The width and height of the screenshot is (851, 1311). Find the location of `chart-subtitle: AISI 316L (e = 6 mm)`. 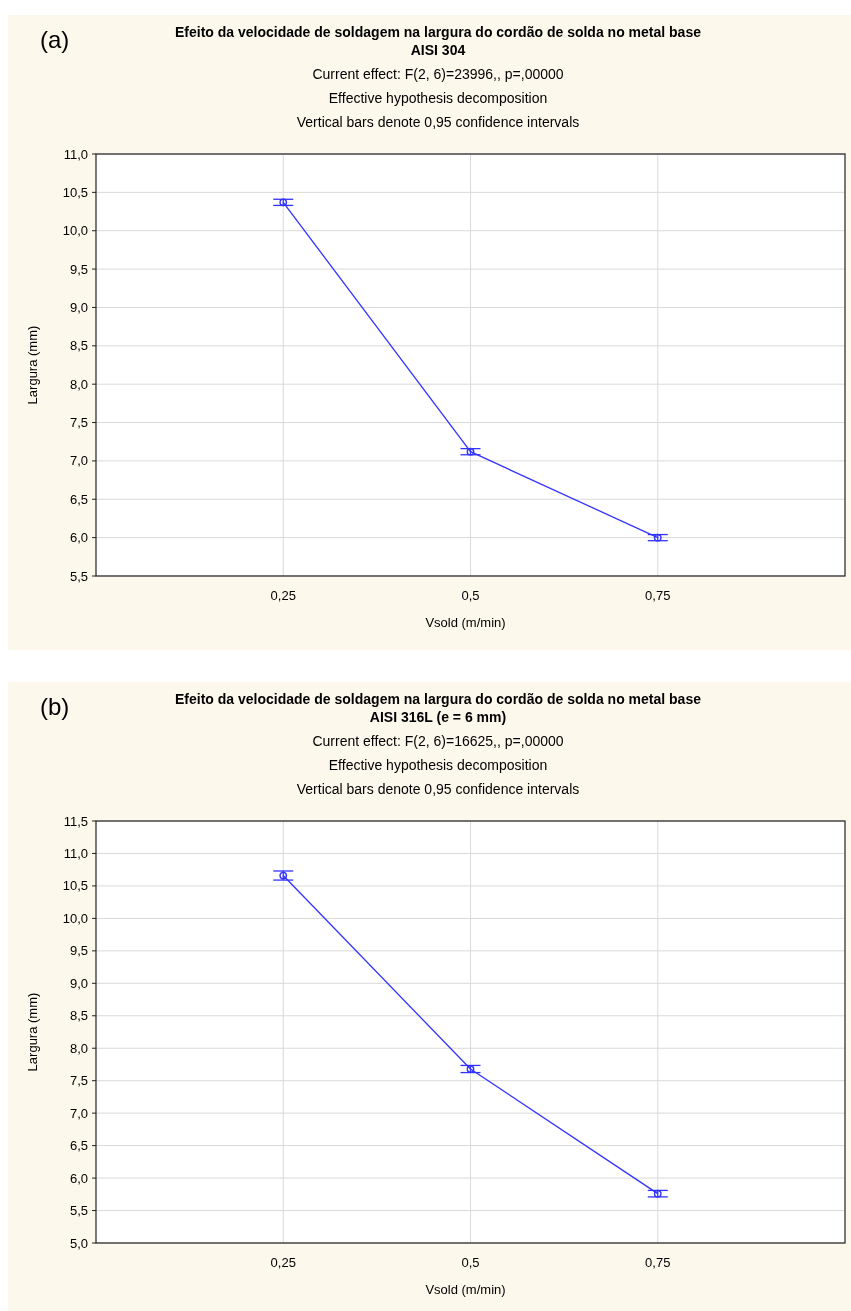

chart-subtitle: AISI 316L (e = 6 mm) is located at coordinates (438, 717).